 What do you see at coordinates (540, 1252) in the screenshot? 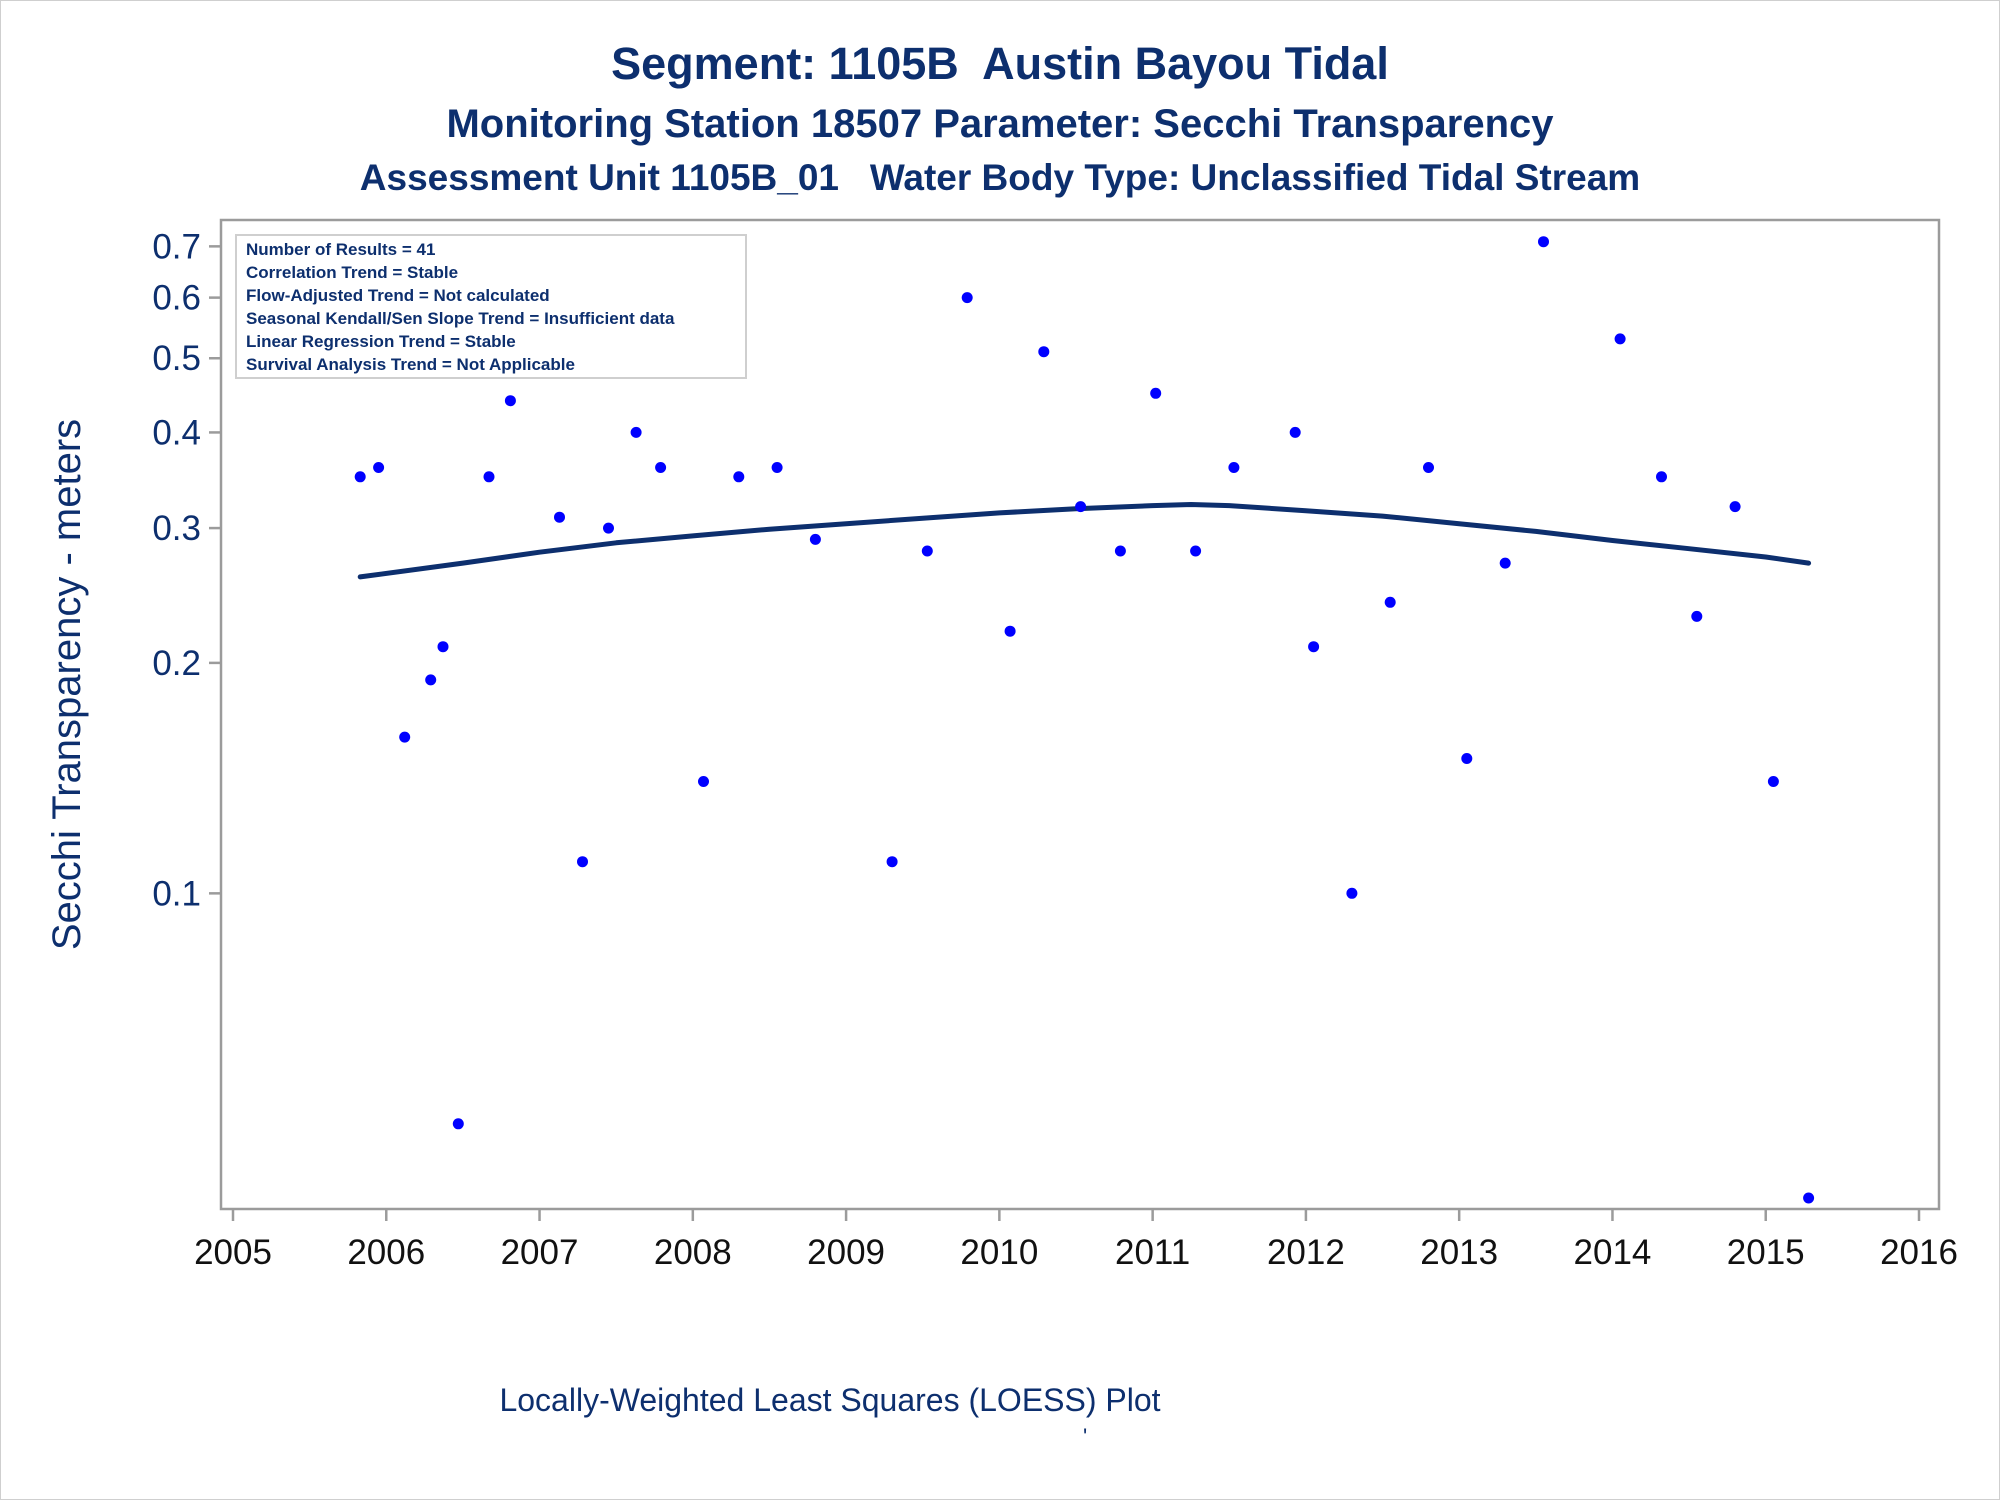
I see `x-tick-label: 2007` at bounding box center [540, 1252].